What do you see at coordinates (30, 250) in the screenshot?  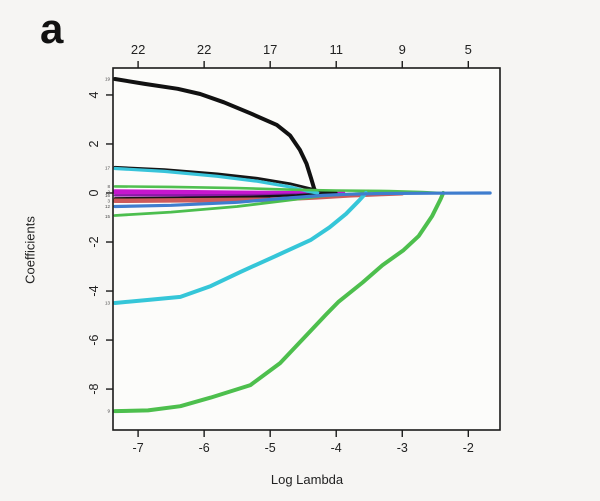 I see `y-axis-title: Coefficients` at bounding box center [30, 250].